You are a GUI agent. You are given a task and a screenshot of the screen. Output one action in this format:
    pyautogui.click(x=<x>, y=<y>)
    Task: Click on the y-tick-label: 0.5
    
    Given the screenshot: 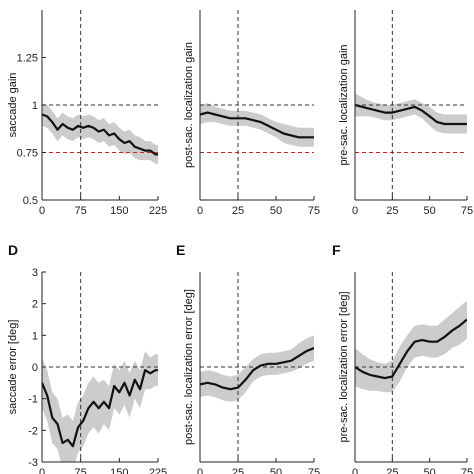 What is the action you would take?
    pyautogui.click(x=30, y=201)
    